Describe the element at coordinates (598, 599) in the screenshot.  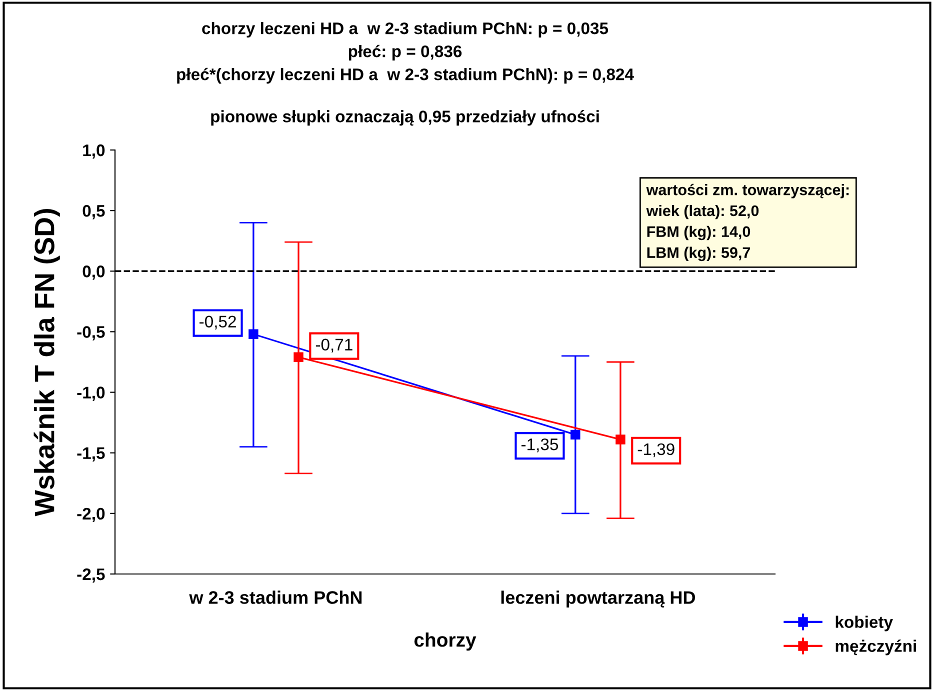
I see `x-tick-label: leczeni powtarzaną HD` at that location.